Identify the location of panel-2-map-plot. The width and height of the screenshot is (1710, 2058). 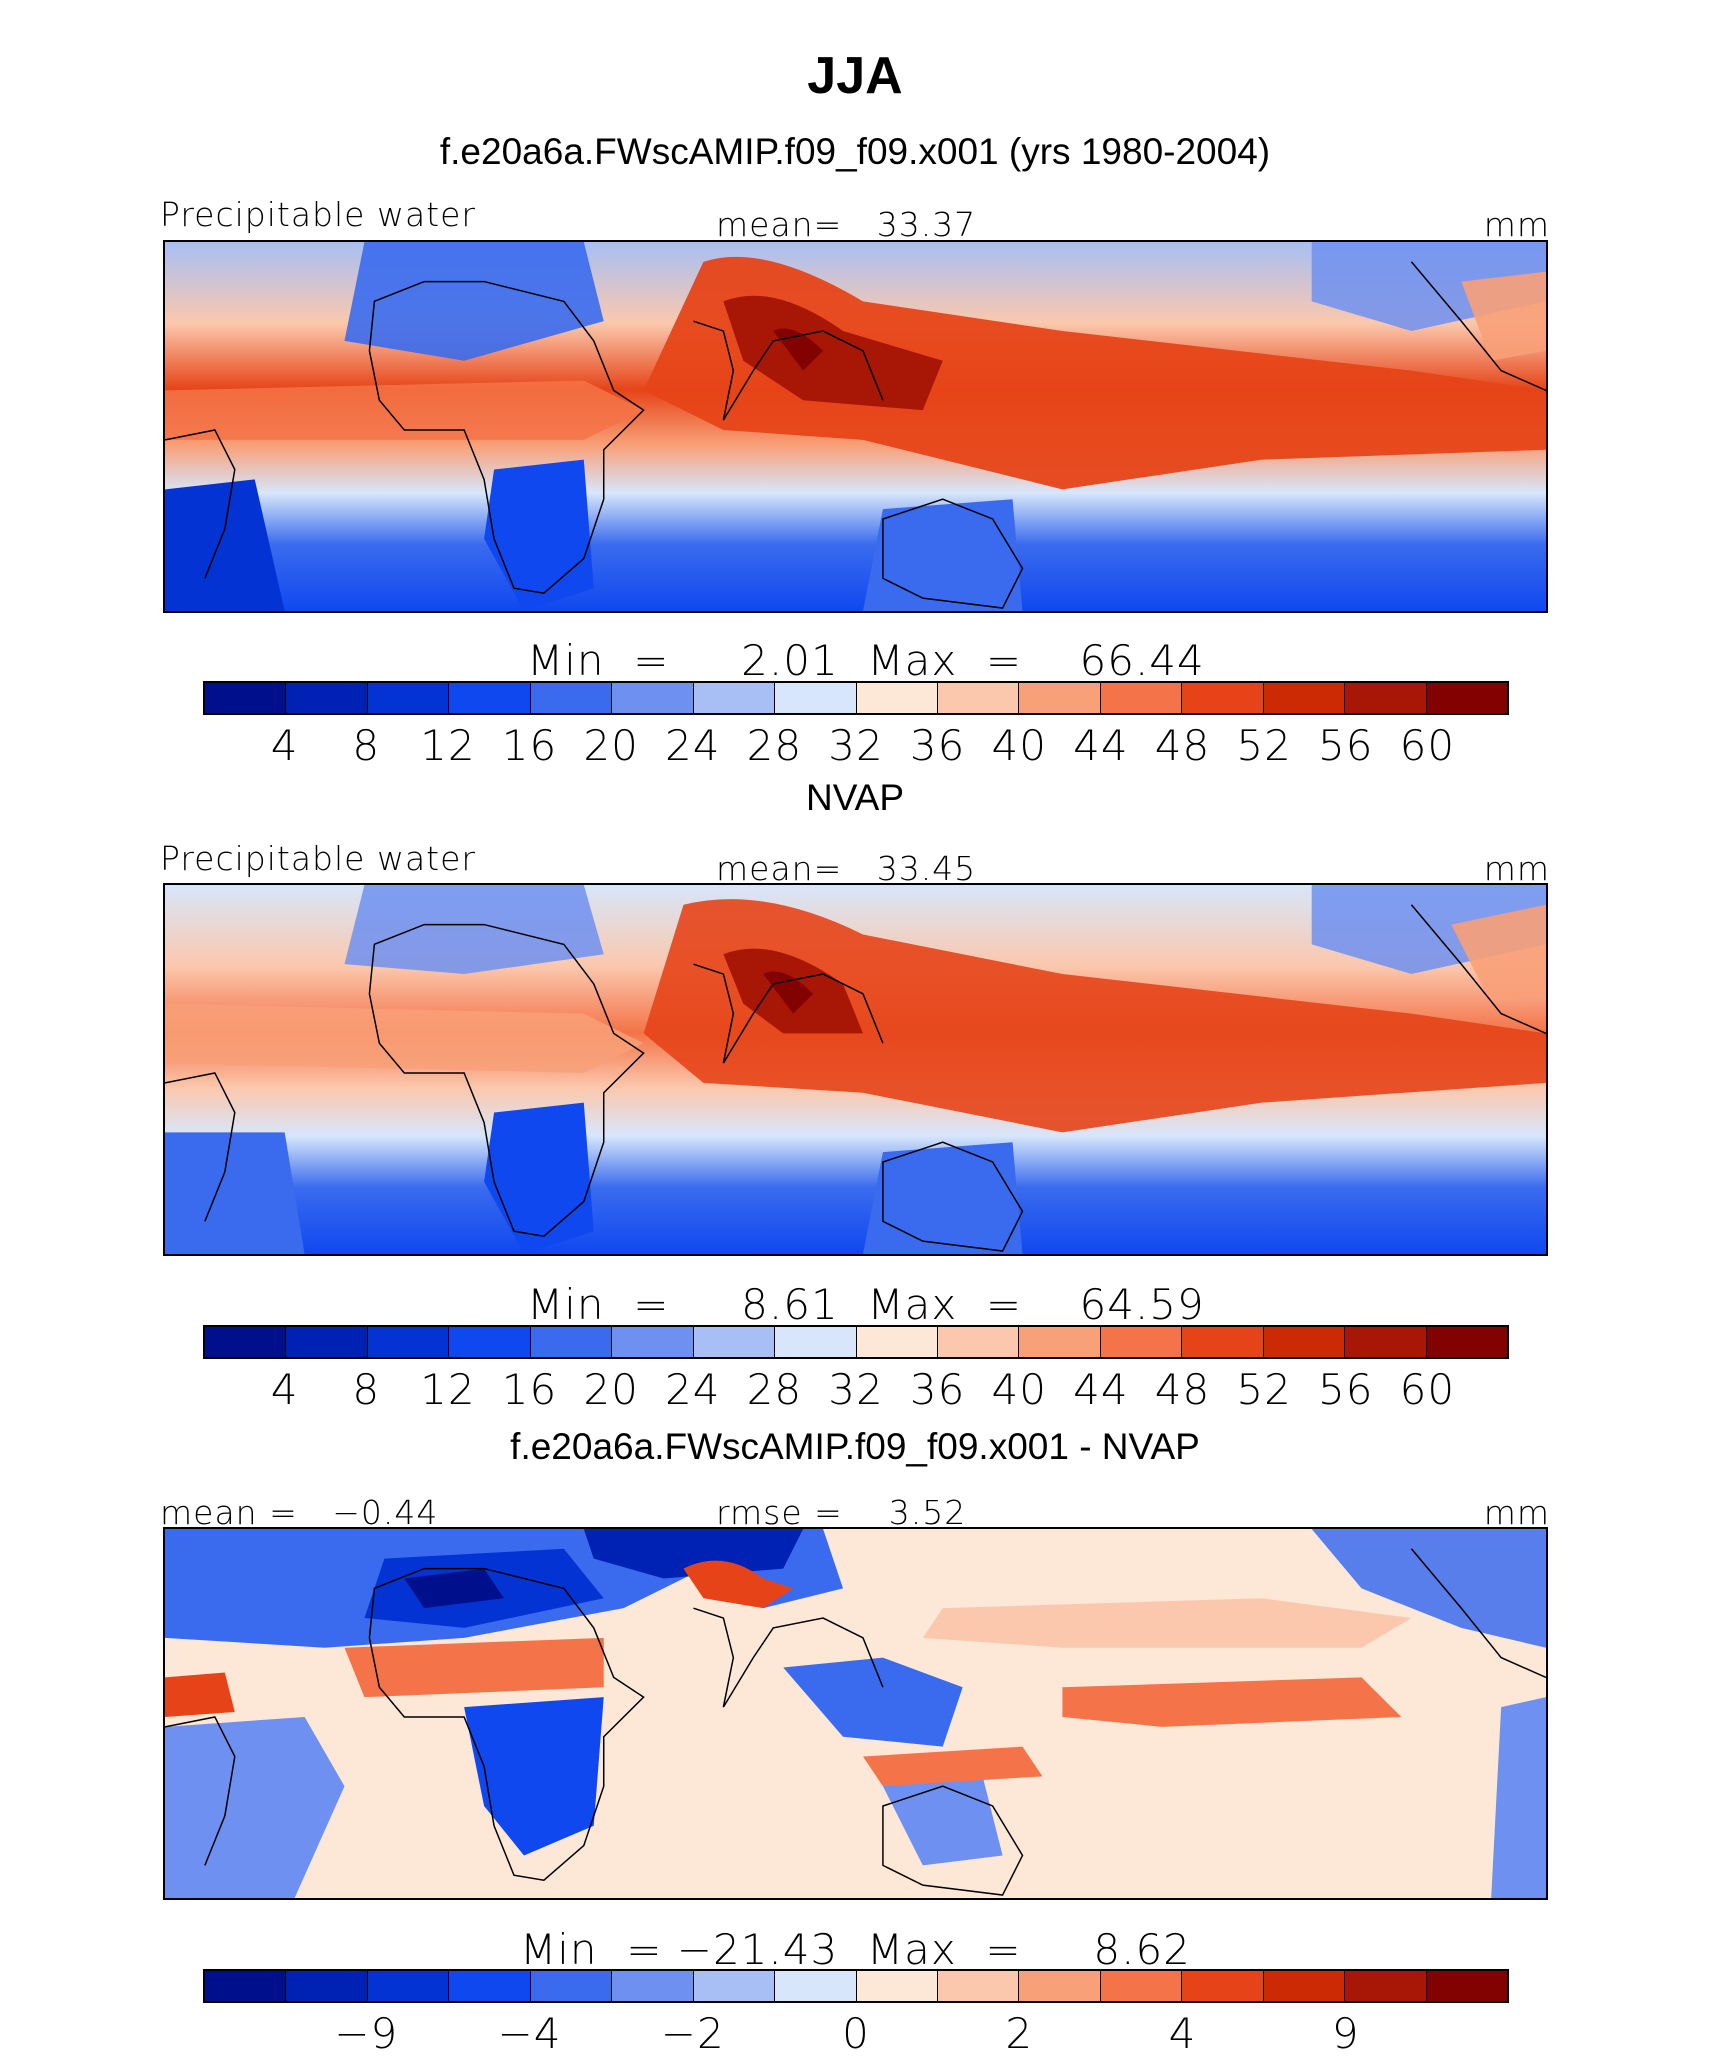
(855, 1069).